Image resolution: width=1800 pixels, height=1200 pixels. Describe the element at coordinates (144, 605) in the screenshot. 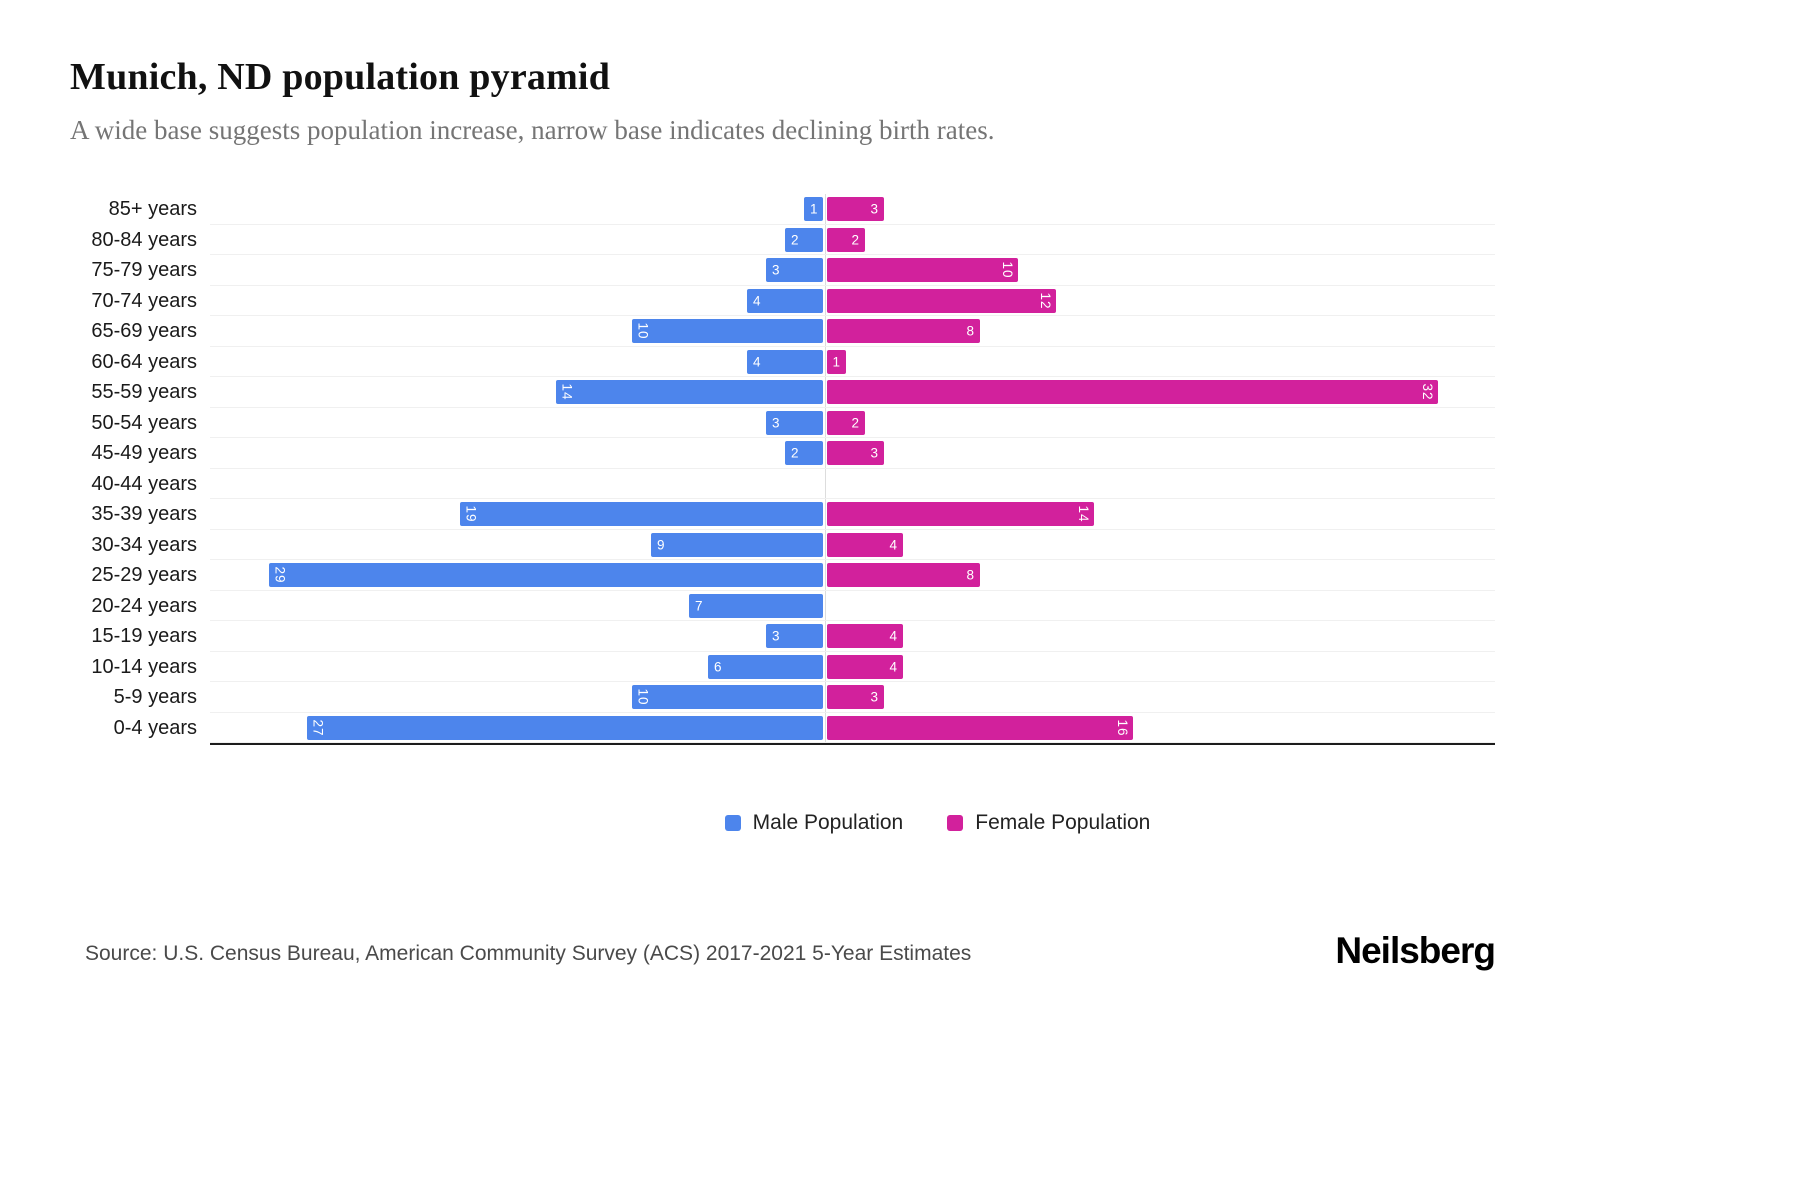

I see `age-group-label: 20-24 years` at that location.